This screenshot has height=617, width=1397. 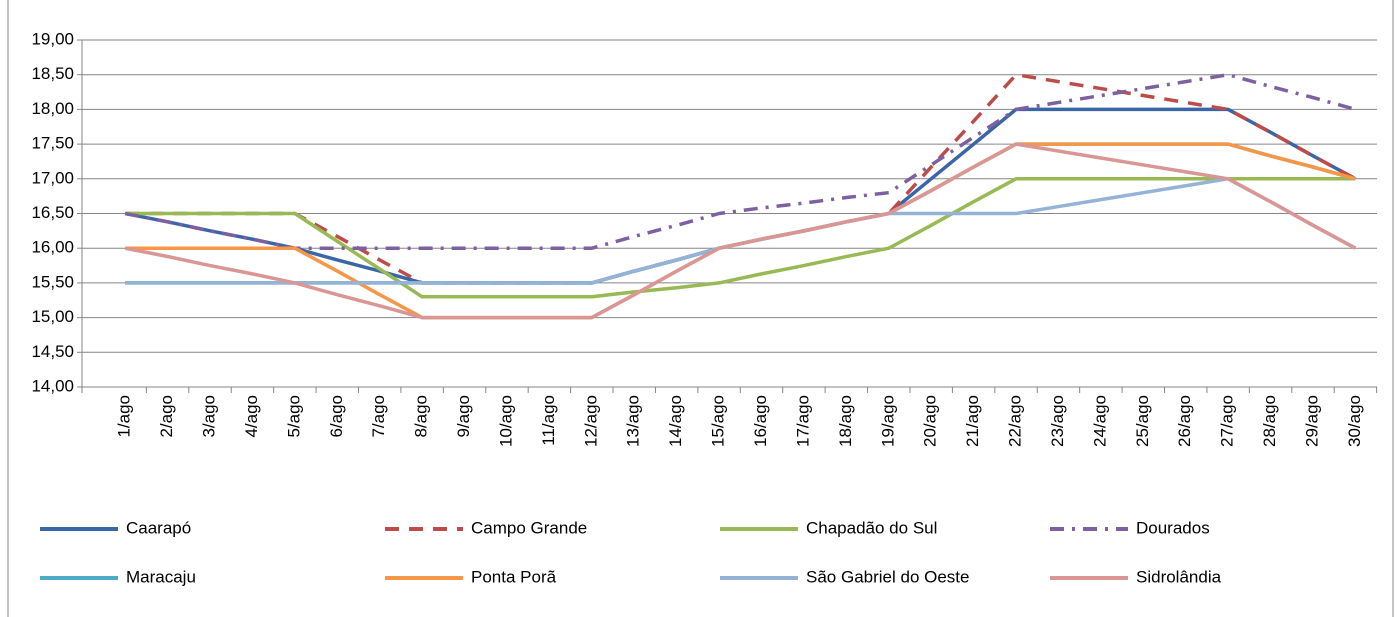 What do you see at coordinates (52, 281) in the screenshot?
I see `y-tick-label: 15,50` at bounding box center [52, 281].